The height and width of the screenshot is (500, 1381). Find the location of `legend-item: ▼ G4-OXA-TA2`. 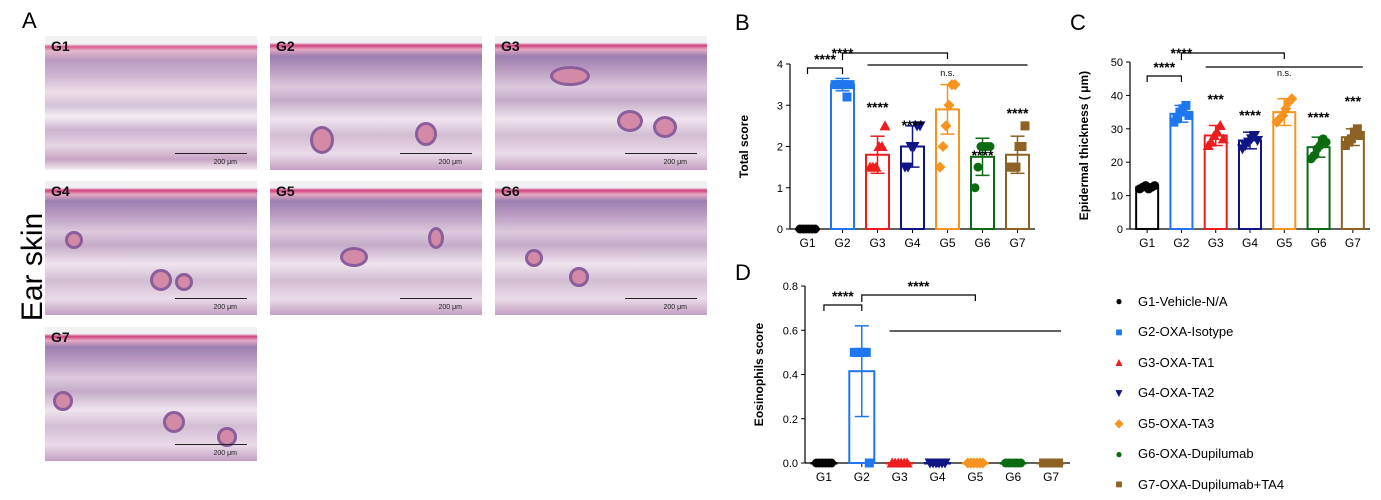

legend-item: ▼ G4-OXA-TA2 is located at coordinates (1198, 393).